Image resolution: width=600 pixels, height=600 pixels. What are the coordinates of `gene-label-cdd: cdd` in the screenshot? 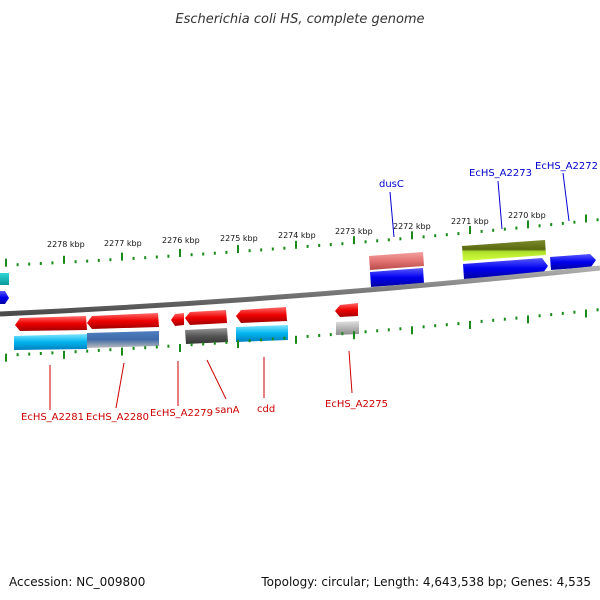 It's located at (266, 409).